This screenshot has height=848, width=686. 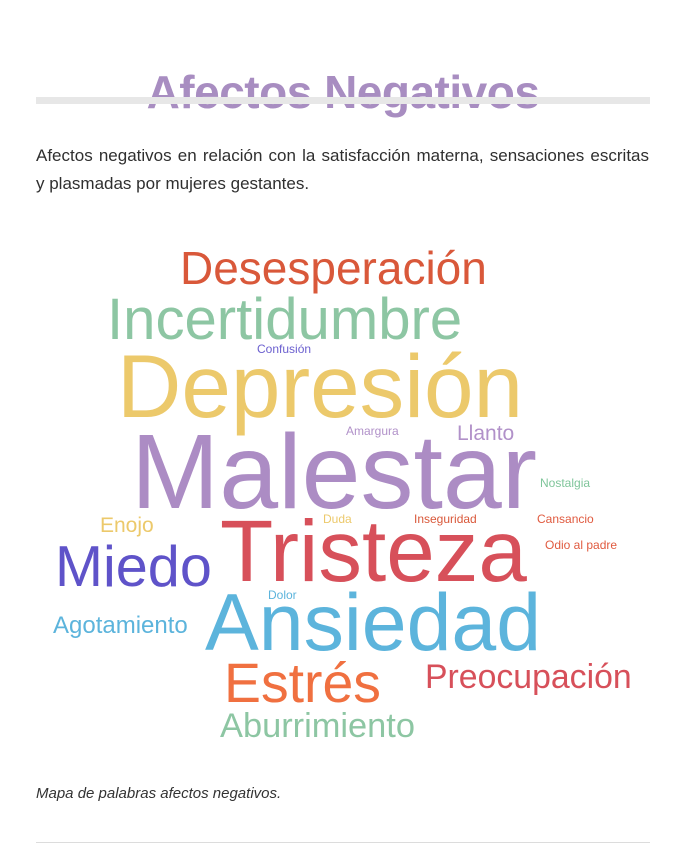 I want to click on word-incertidumbre: Incertidumbre, so click(x=285, y=319).